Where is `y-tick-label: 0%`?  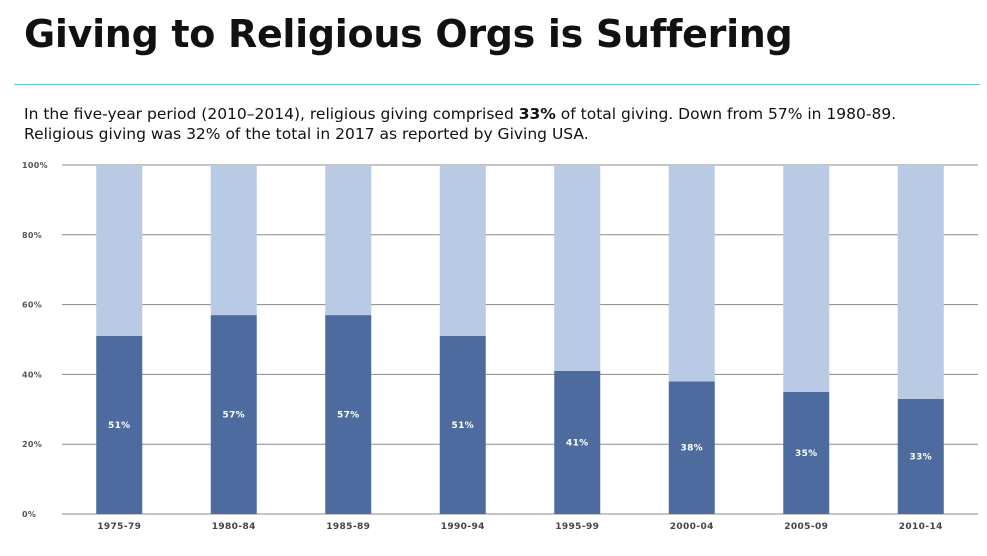 y-tick-label: 0% is located at coordinates (29, 514).